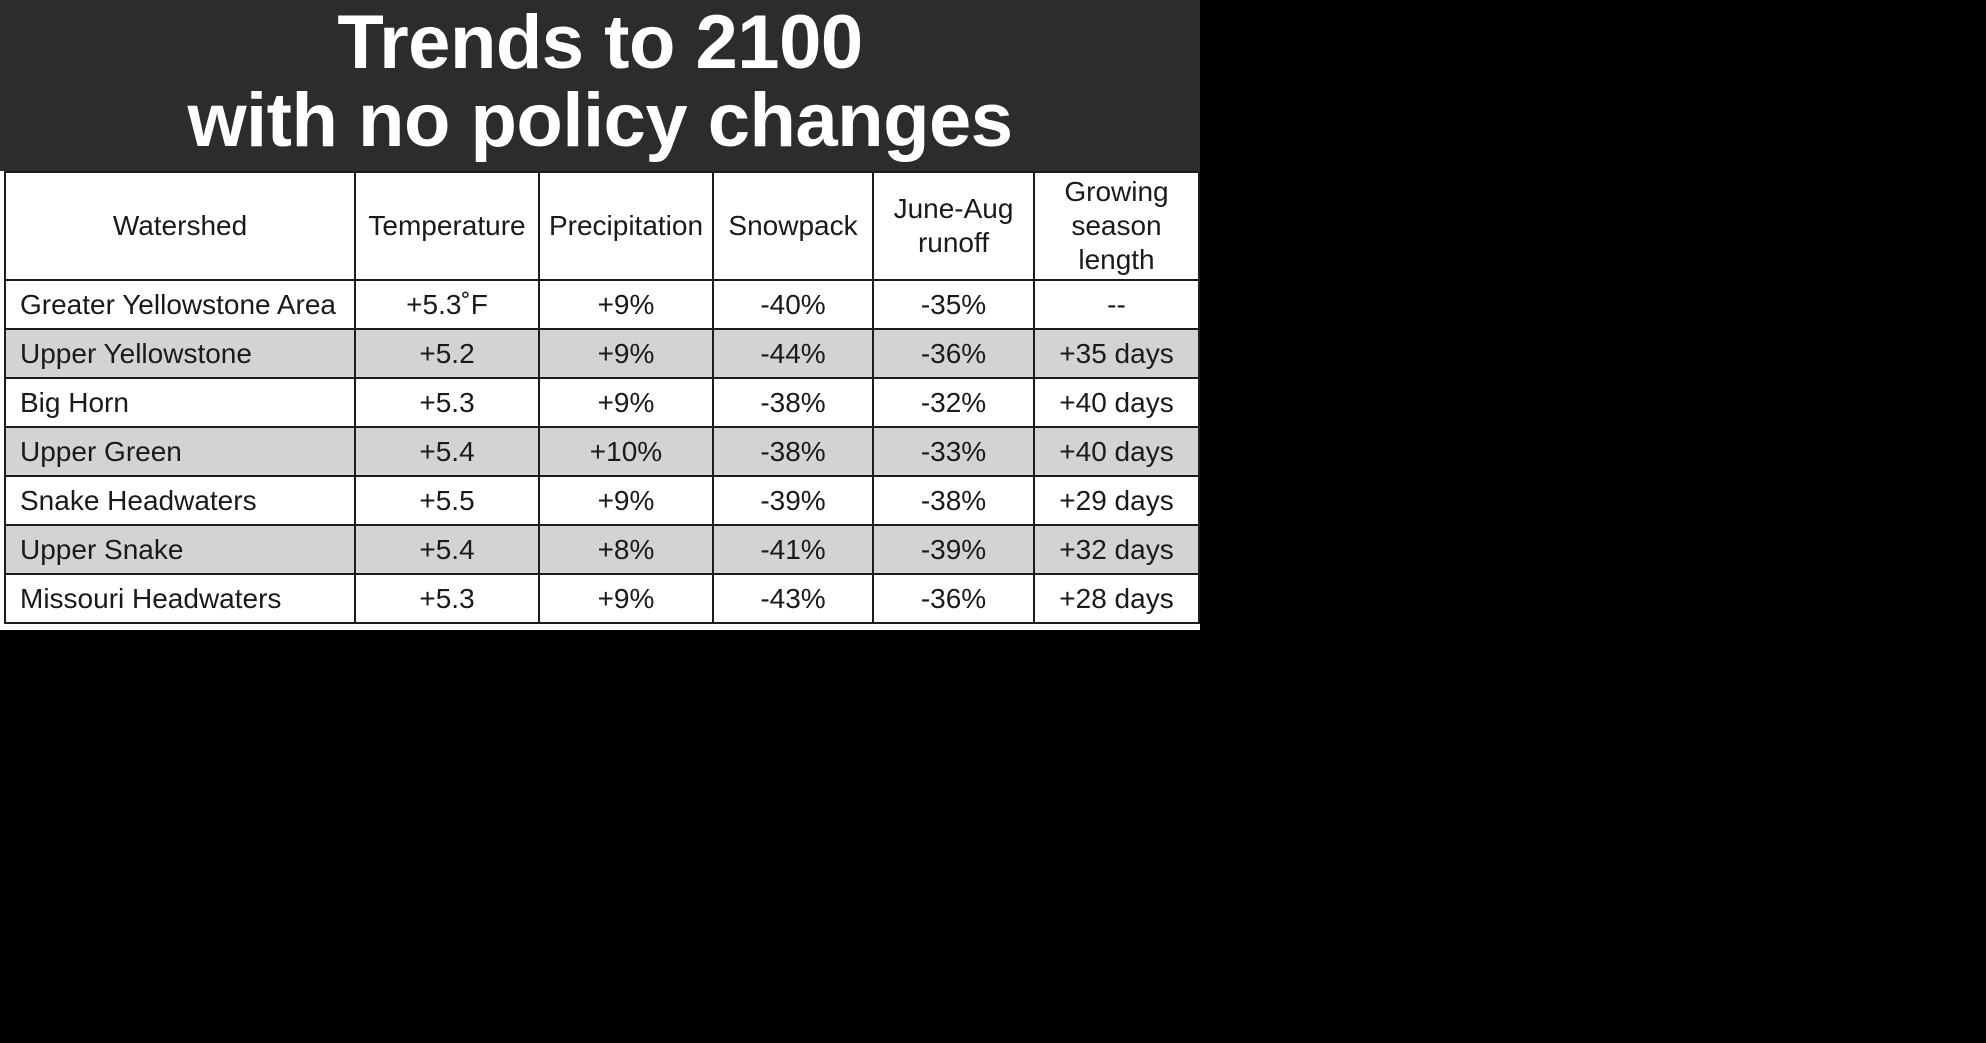 The width and height of the screenshot is (1986, 1043). I want to click on growing-season-cell: +28 days, so click(1116, 598).